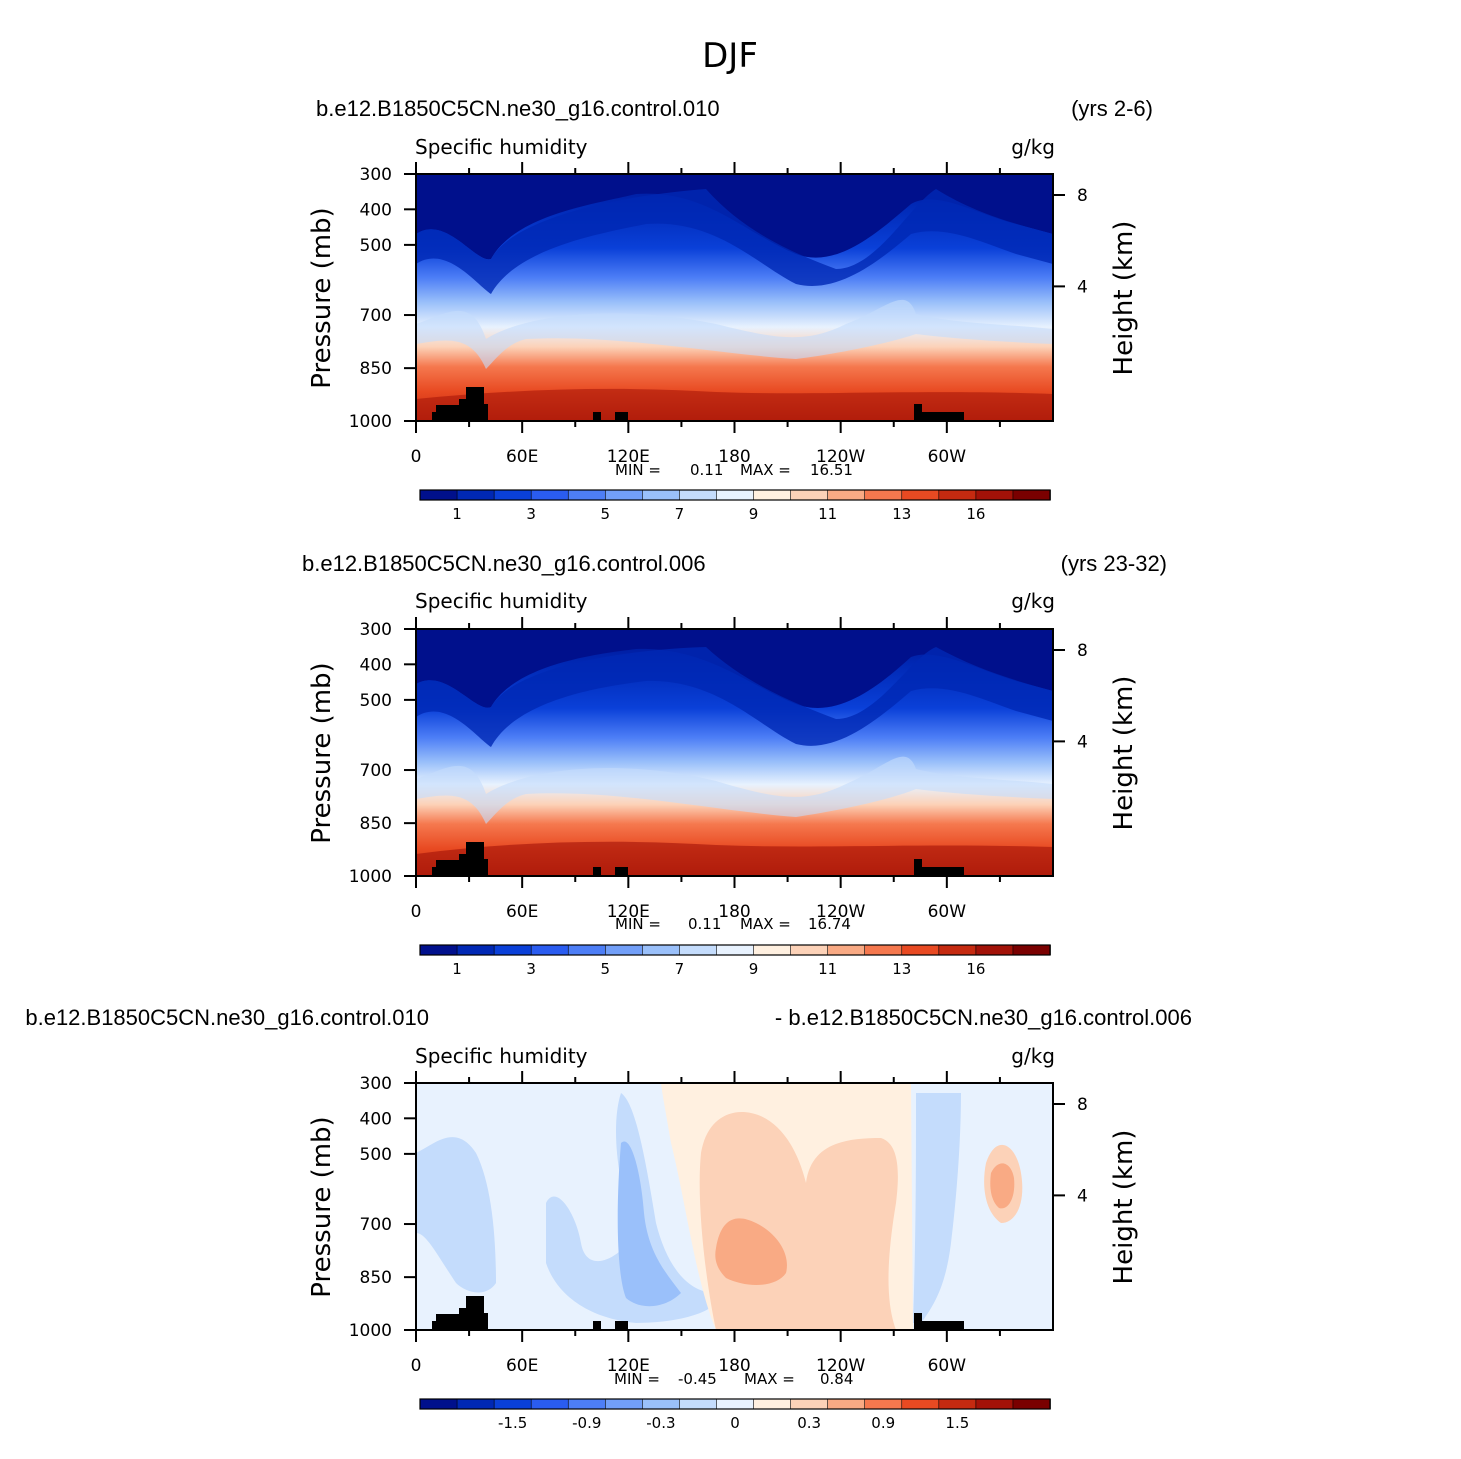  Describe the element at coordinates (697, 1379) in the screenshot. I see `panel-3-min-value: -0.45` at that location.